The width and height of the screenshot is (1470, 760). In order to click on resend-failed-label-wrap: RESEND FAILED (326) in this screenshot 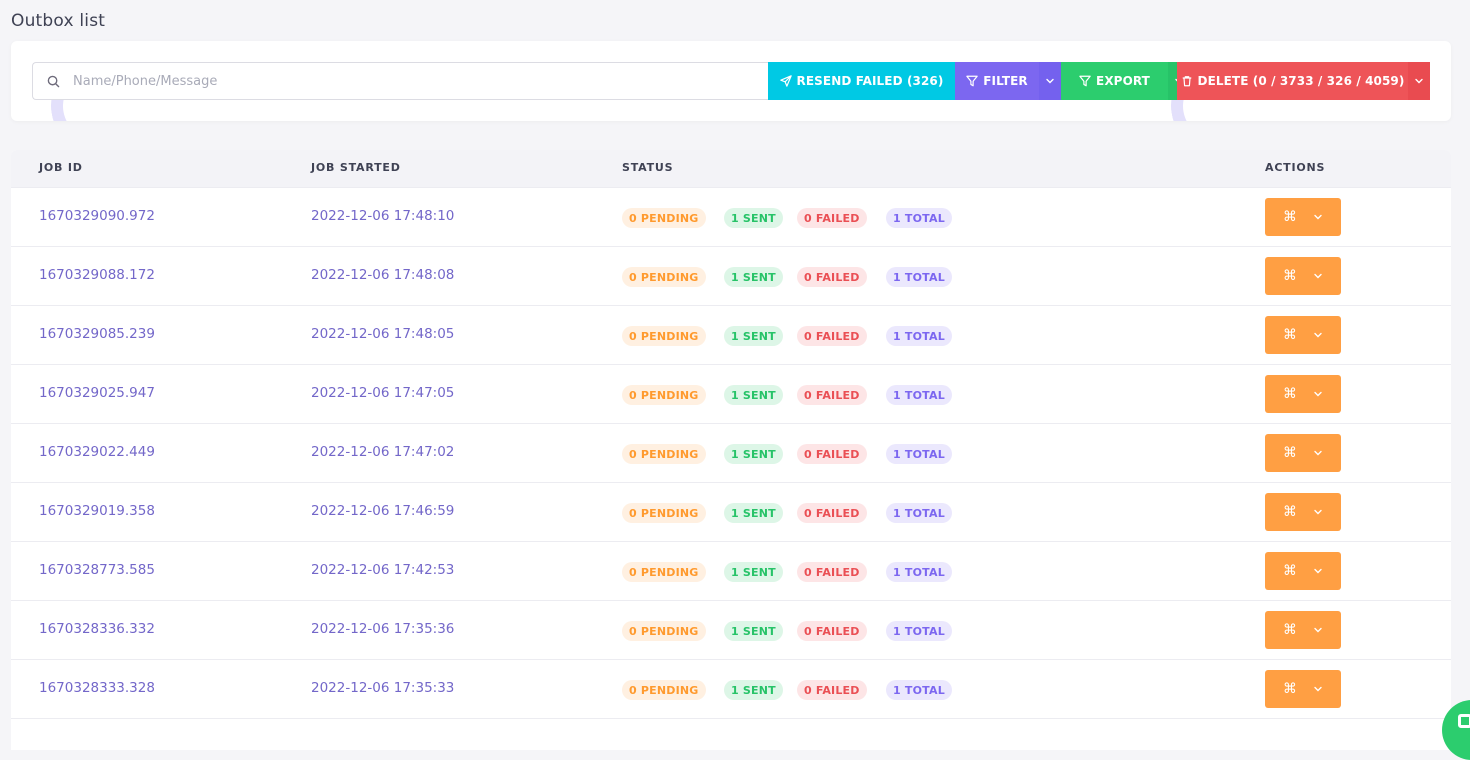, I will do `click(861, 81)`.